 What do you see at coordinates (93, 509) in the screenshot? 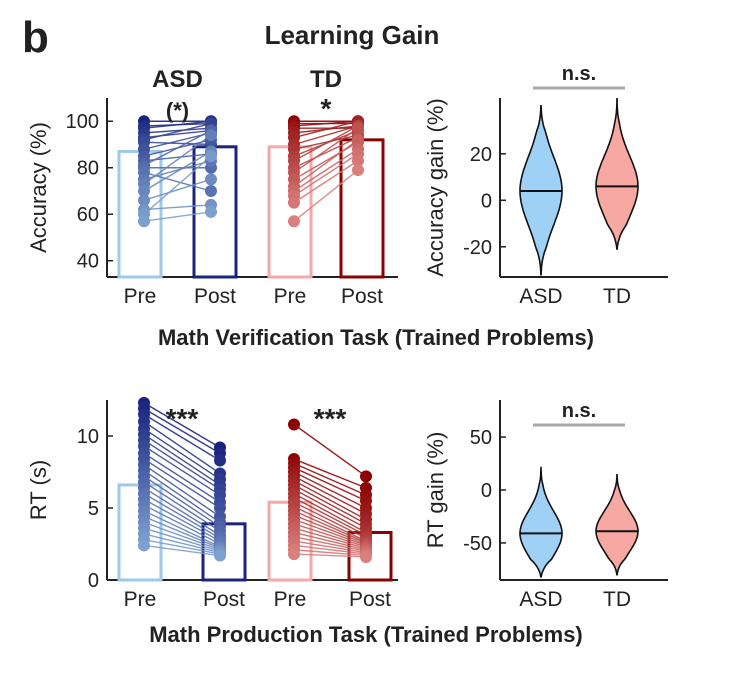
I see `y-tick-label: 5` at bounding box center [93, 509].